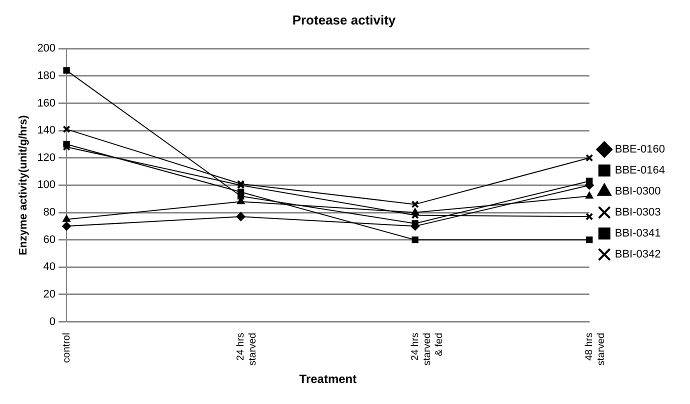 The height and width of the screenshot is (404, 690). I want to click on y-tick-label: 100, so click(46, 185).